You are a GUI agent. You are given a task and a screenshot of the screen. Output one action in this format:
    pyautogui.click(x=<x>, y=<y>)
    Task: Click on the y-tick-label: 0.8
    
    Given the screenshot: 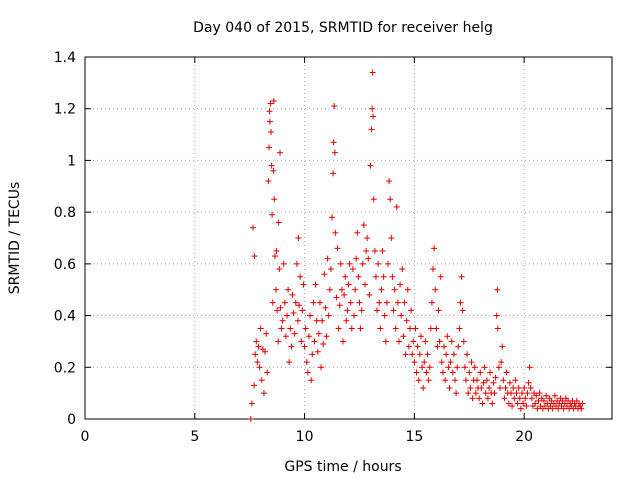 What is the action you would take?
    pyautogui.click(x=65, y=213)
    